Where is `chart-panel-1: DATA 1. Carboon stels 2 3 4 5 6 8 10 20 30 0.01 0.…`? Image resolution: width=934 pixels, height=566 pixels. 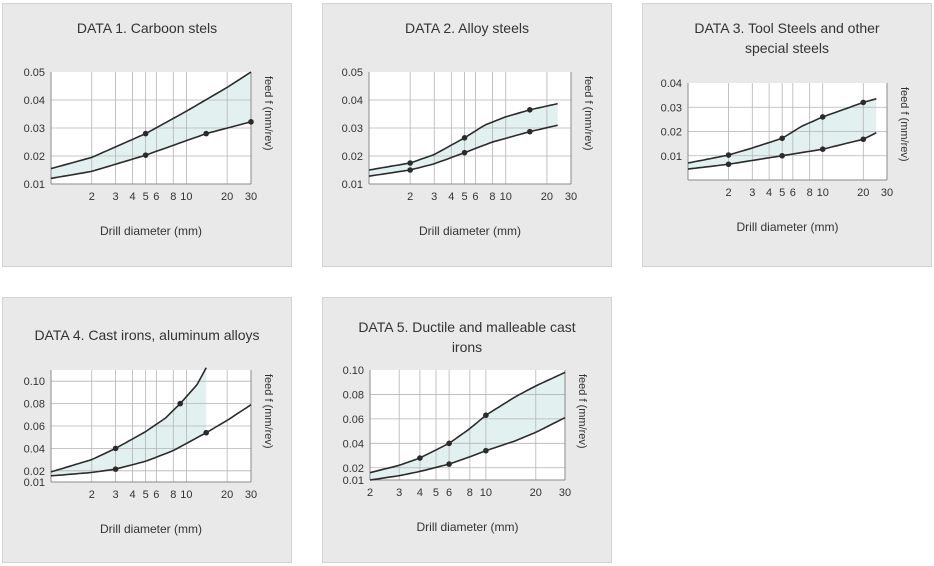
chart-panel-1: DATA 1. Carboon stels 2 3 4 5 6 8 10 20 30 0.01 0.… is located at coordinates (147, 135).